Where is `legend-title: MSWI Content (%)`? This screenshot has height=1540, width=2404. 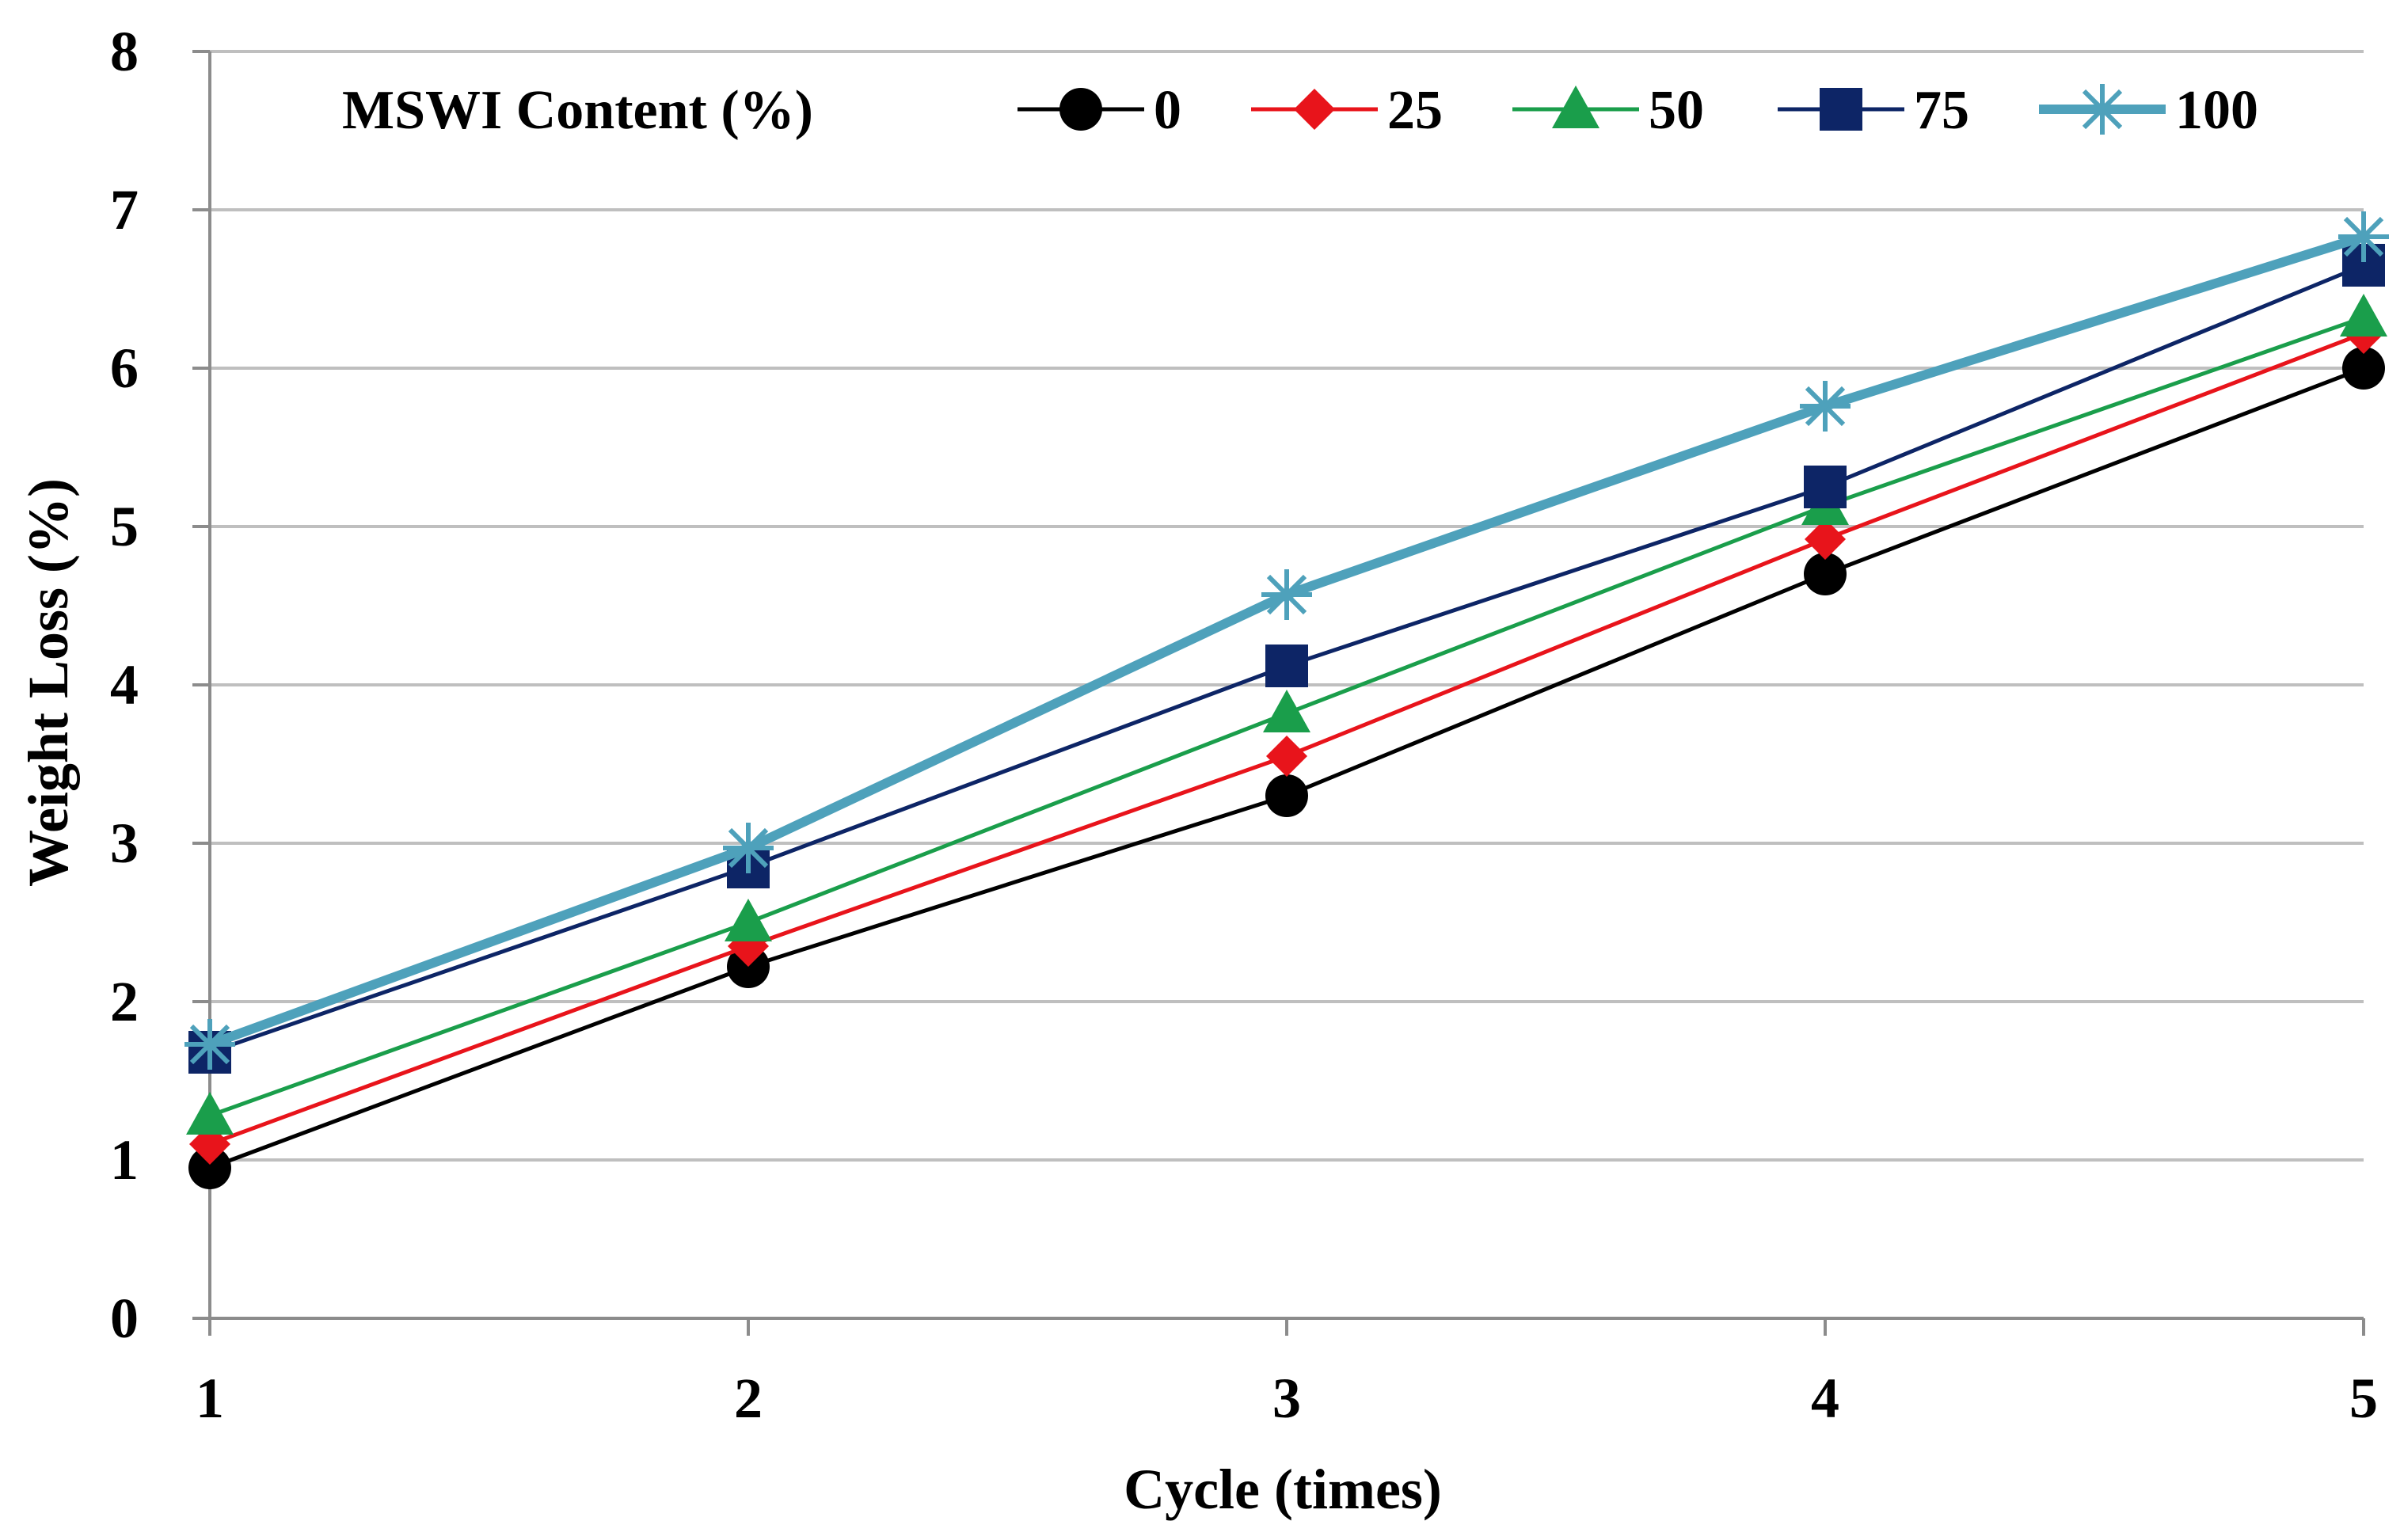 legend-title: MSWI Content (%) is located at coordinates (578, 110).